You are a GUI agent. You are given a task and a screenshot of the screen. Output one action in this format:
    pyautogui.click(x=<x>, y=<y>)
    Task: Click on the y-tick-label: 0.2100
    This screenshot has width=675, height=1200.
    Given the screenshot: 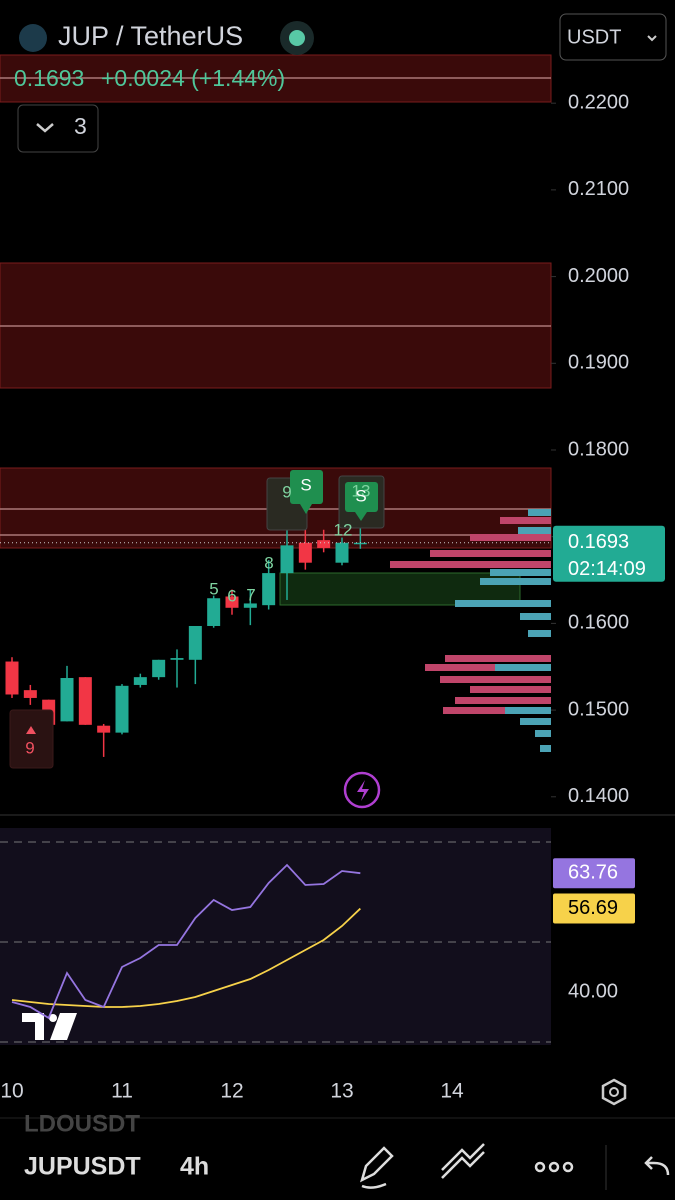 What is the action you would take?
    pyautogui.click(x=598, y=189)
    